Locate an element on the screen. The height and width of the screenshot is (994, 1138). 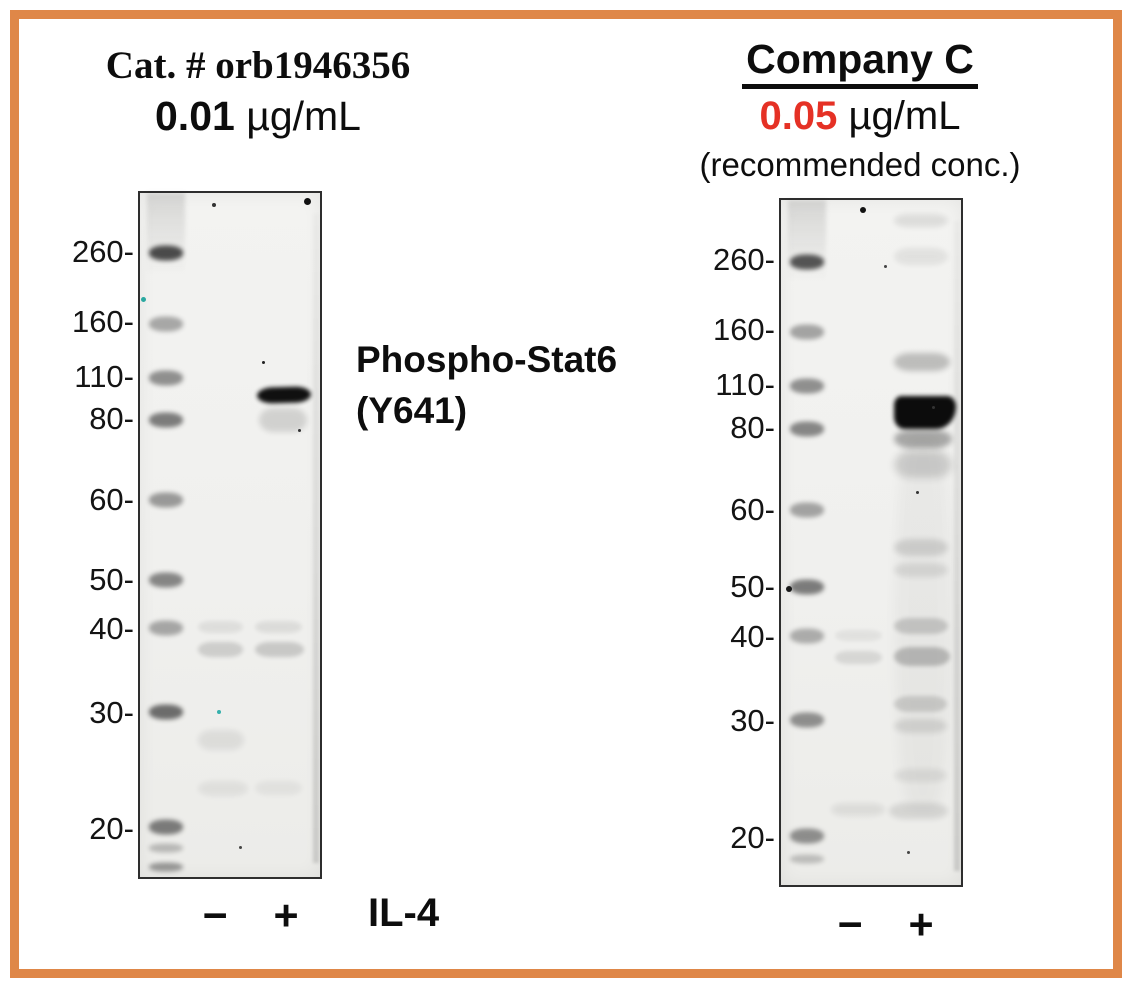
right-blot-gel is located at coordinates (871, 542).